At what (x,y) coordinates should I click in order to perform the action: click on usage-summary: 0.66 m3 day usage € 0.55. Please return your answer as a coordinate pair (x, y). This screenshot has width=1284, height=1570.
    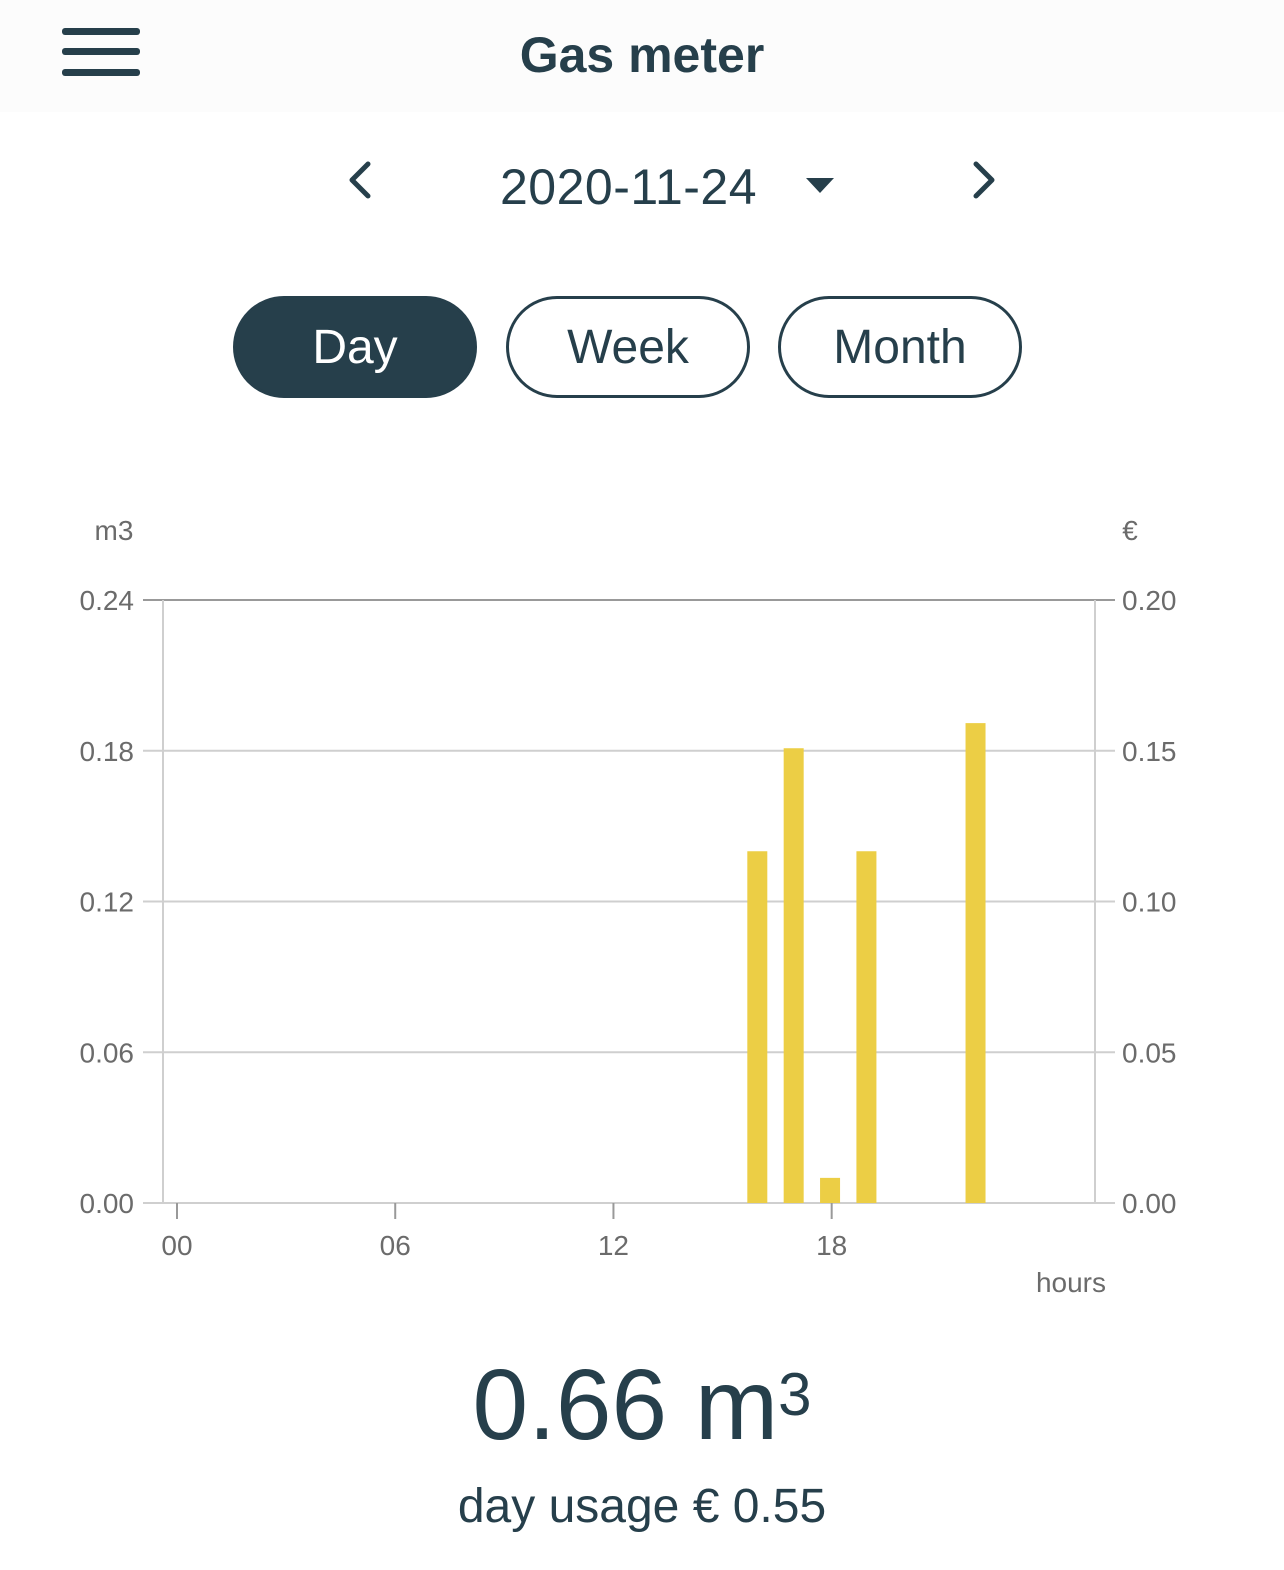
    Looking at the image, I should click on (642, 1439).